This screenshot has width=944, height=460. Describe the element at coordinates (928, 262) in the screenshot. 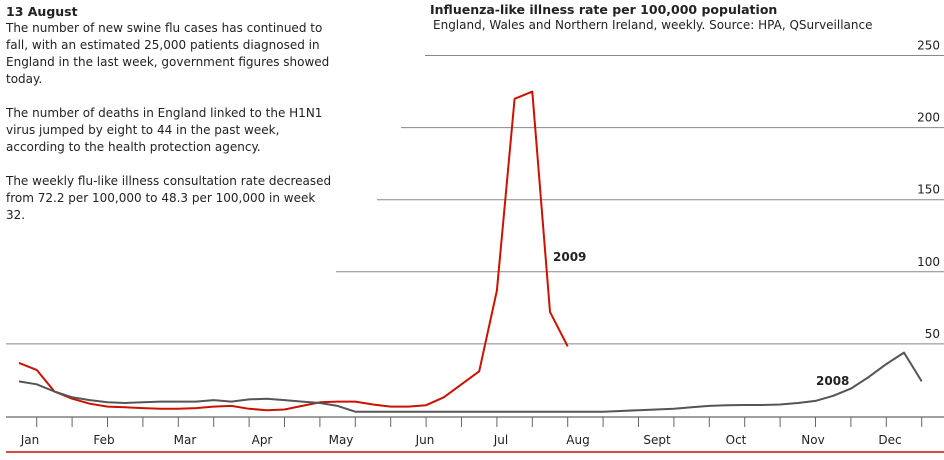

I see `y-tick-label: 100` at that location.